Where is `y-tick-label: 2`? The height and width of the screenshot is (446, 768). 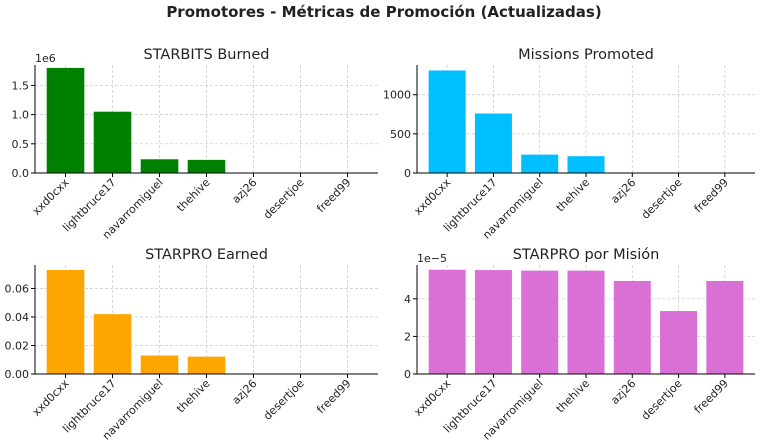 y-tick-label: 2 is located at coordinates (407, 336).